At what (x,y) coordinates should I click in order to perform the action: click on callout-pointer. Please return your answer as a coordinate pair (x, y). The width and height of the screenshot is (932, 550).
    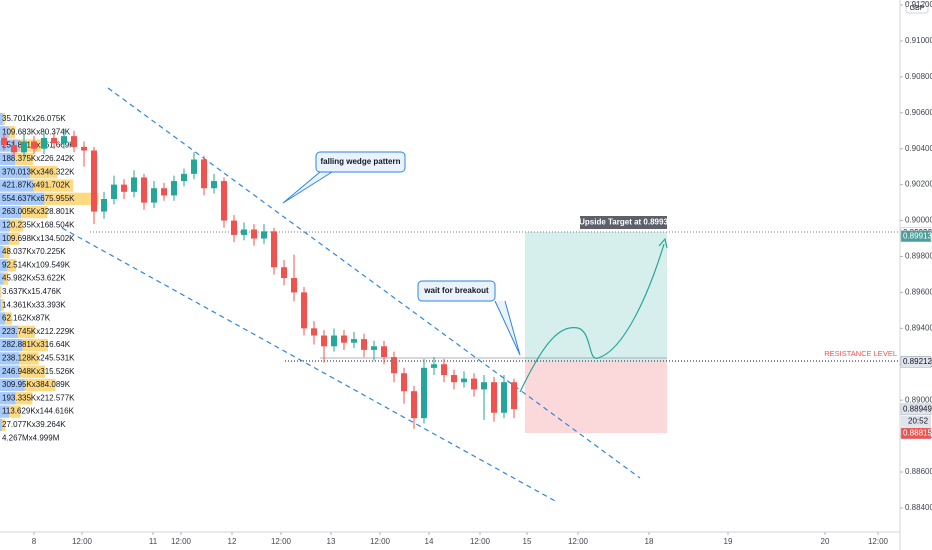
    Looking at the image, I should click on (507, 328).